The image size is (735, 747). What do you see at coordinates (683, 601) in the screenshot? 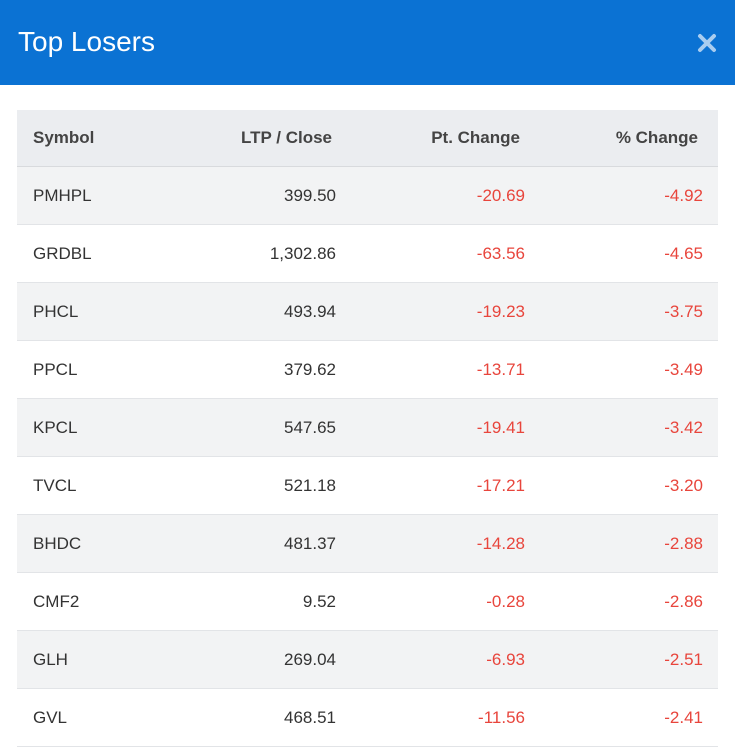
I see `table-cell: -2.86` at bounding box center [683, 601].